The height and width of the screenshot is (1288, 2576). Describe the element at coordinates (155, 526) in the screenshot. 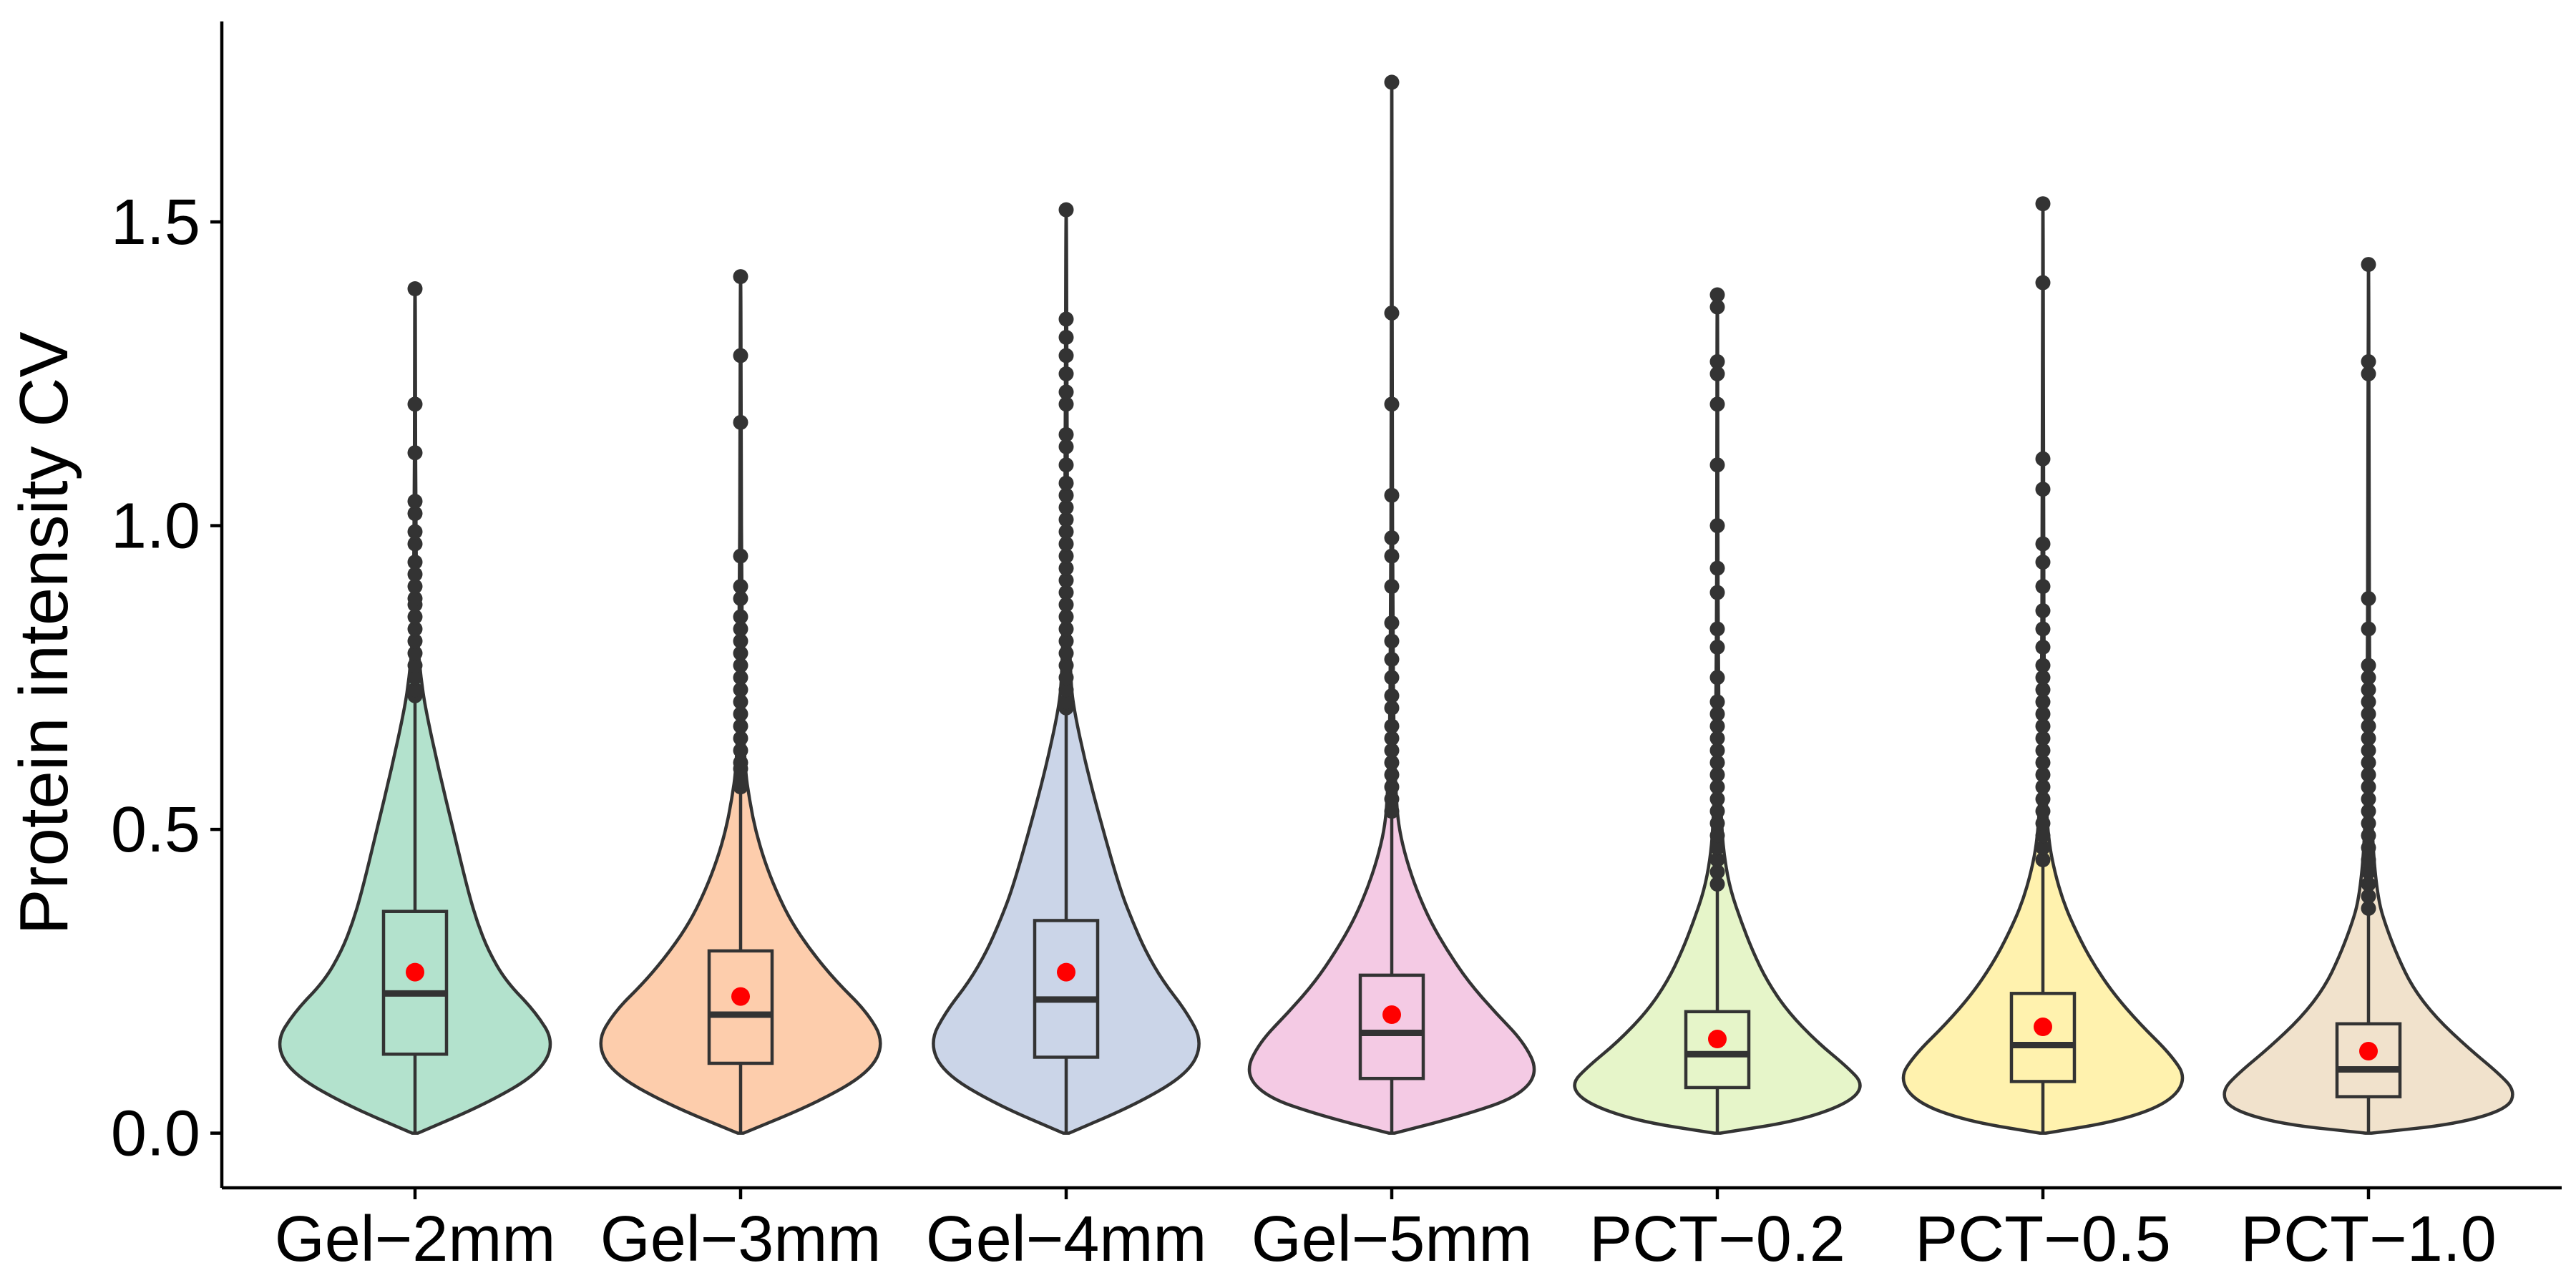

I see `y-tick-label: 1.0` at that location.